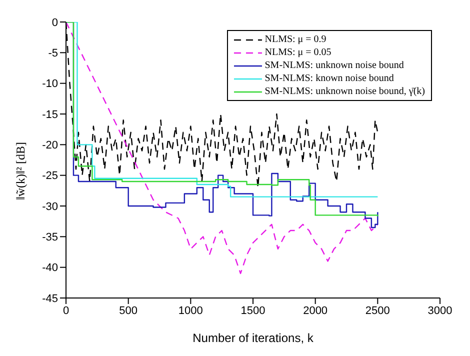 This screenshot has height=356, width=470. I want to click on y-tick-label: -10, so click(50, 84).